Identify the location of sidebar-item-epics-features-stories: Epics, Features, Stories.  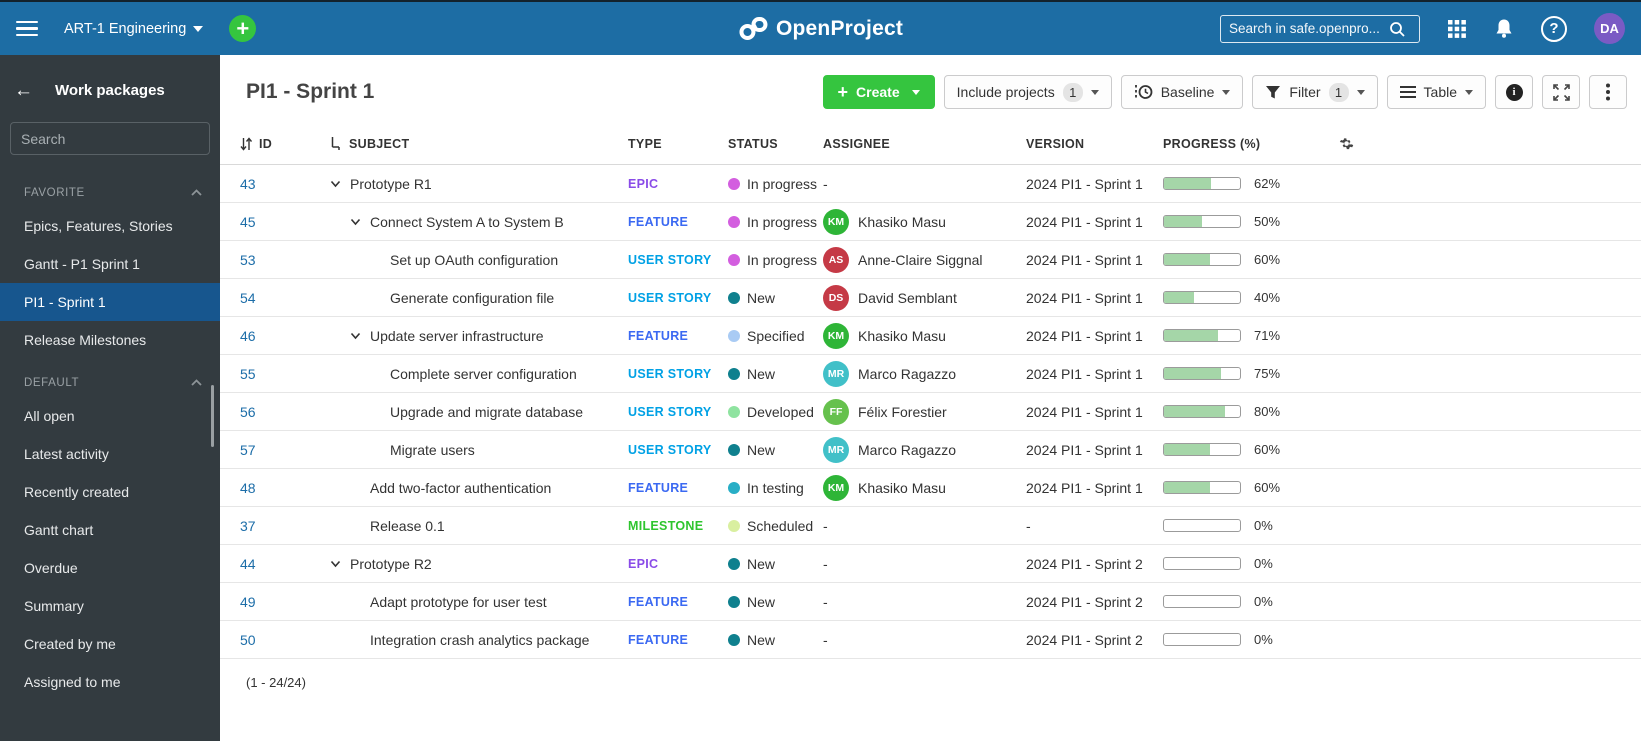
(98, 226).